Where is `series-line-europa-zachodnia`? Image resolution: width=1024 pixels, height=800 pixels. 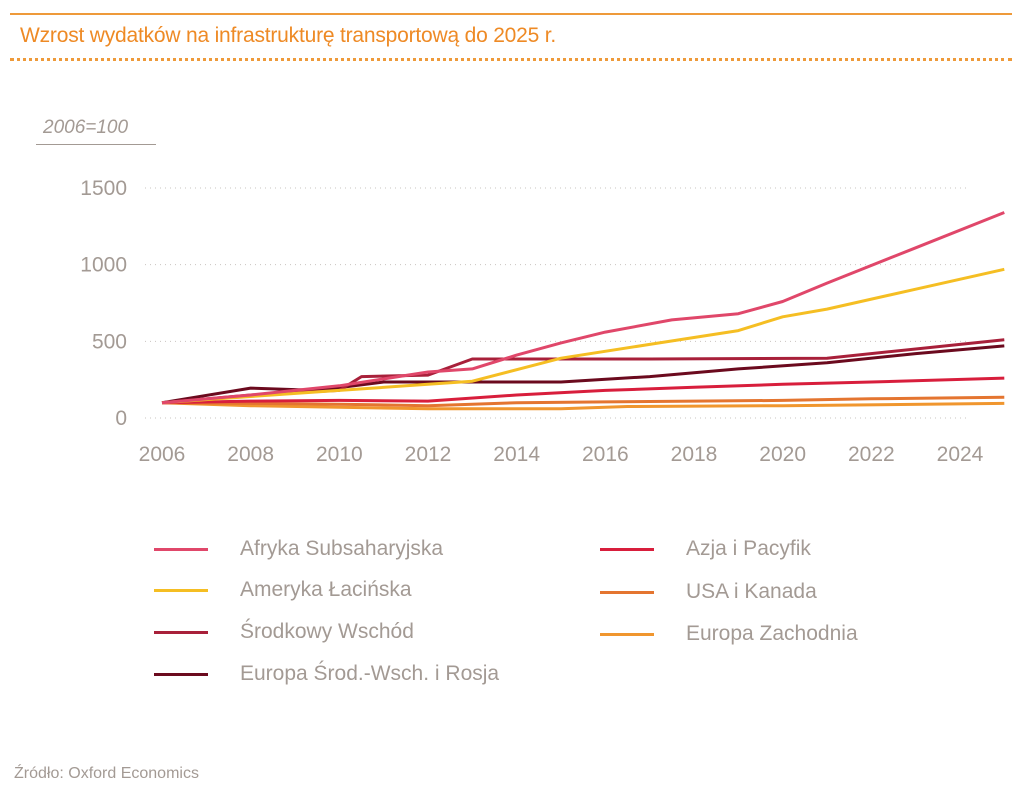 series-line-europa-zachodnia is located at coordinates (583, 406).